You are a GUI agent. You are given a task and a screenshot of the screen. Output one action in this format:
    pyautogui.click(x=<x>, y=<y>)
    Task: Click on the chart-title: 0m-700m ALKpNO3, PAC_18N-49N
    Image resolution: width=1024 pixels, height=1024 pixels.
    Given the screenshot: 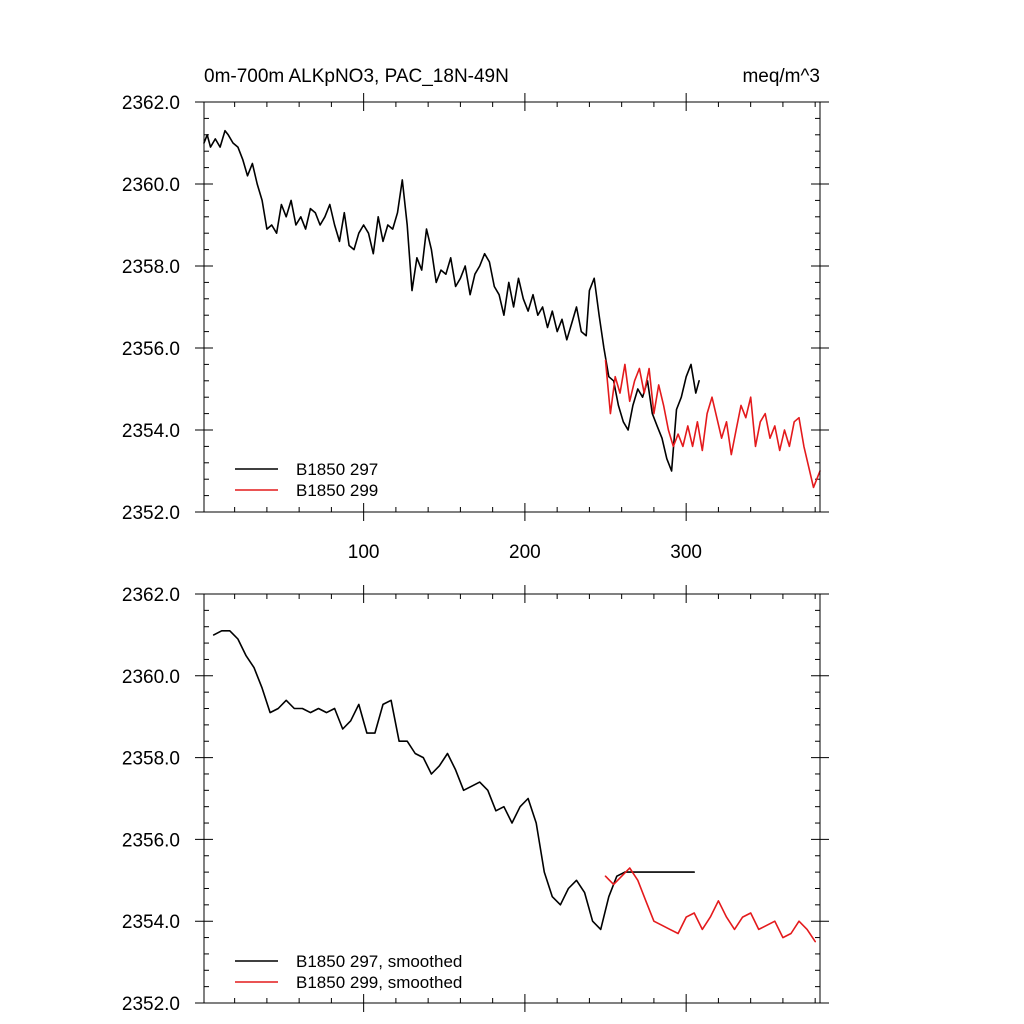 What is the action you would take?
    pyautogui.click(x=356, y=76)
    